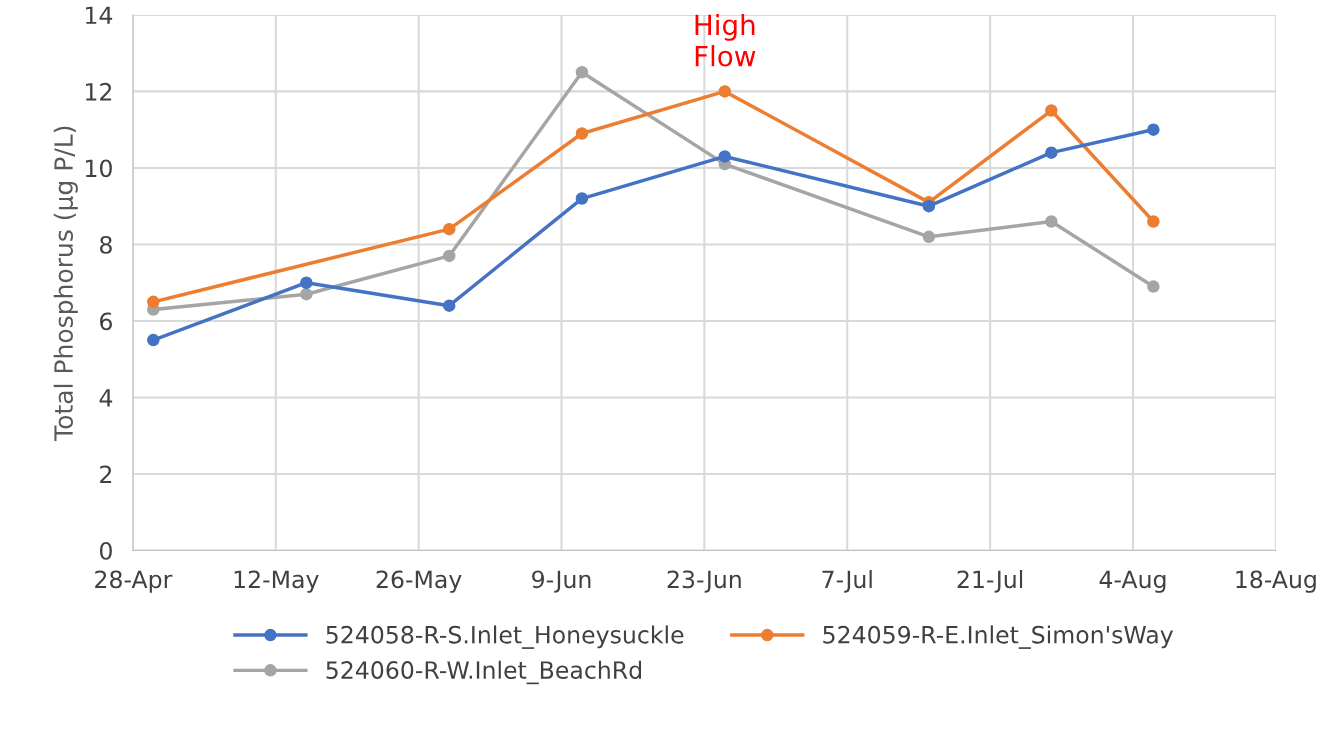  What do you see at coordinates (847, 581) in the screenshot?
I see `x-tick-label: 7-Jul` at bounding box center [847, 581].